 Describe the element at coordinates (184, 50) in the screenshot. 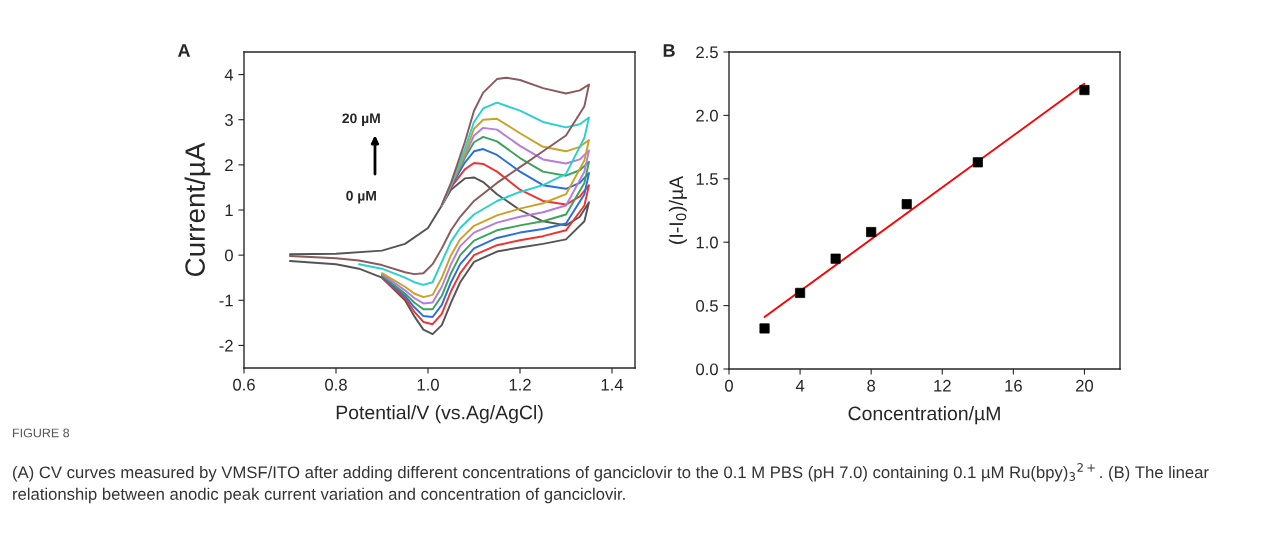

I see `text: A` at that location.